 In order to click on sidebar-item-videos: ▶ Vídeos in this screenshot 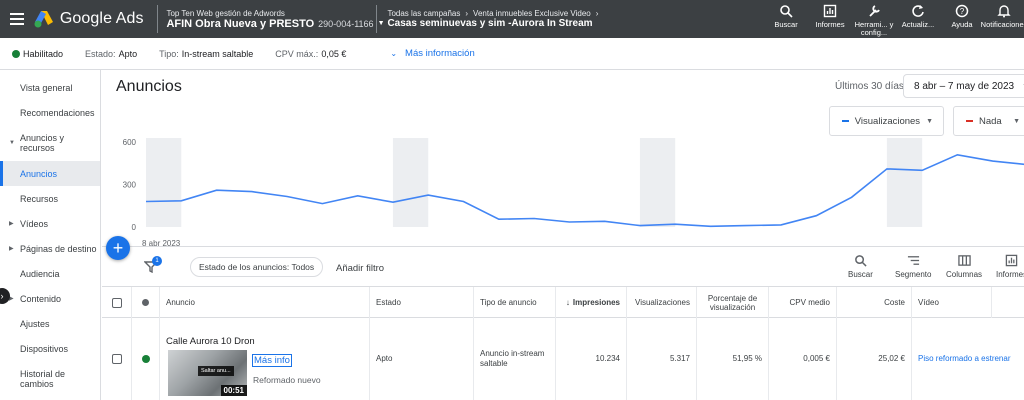, I will do `click(50, 223)`.